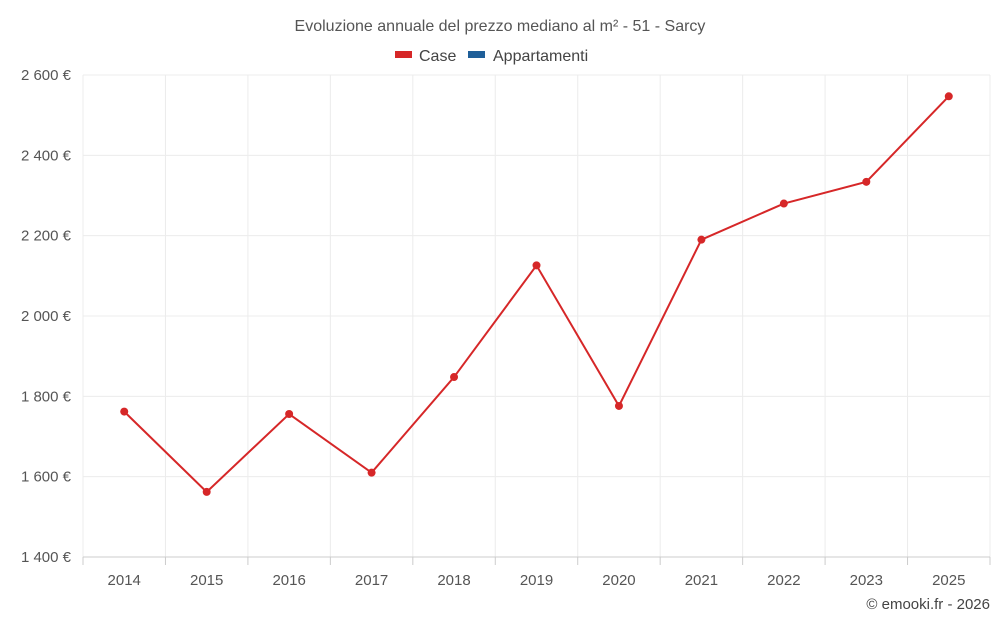  Describe the element at coordinates (124, 411) in the screenshot. I see `data-point-2014` at that location.